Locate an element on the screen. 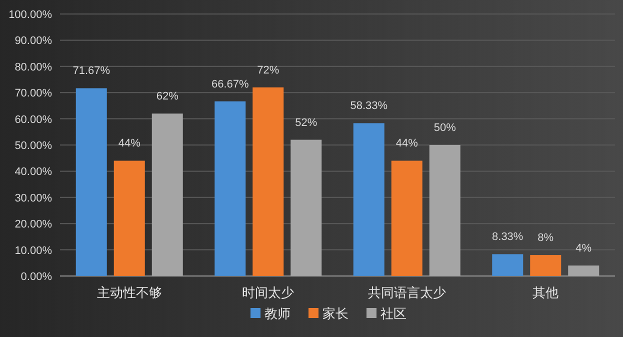 The height and width of the screenshot is (337, 623). y-tick-label: 90.00% is located at coordinates (33, 41).